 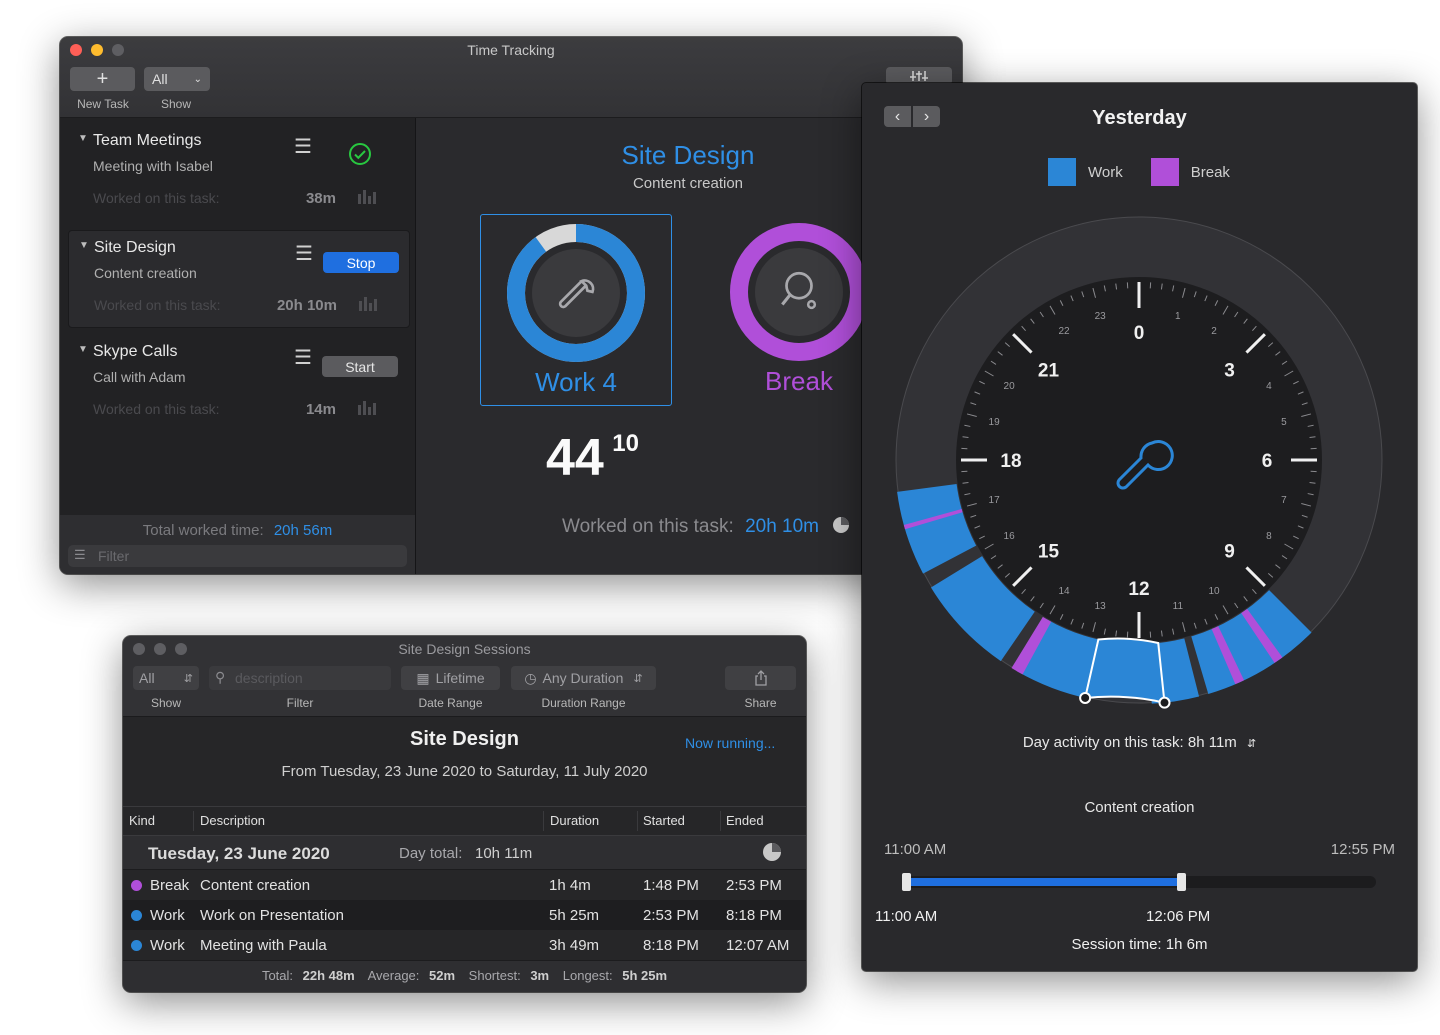 I want to click on session-description: Content creation, so click(x=1139, y=807).